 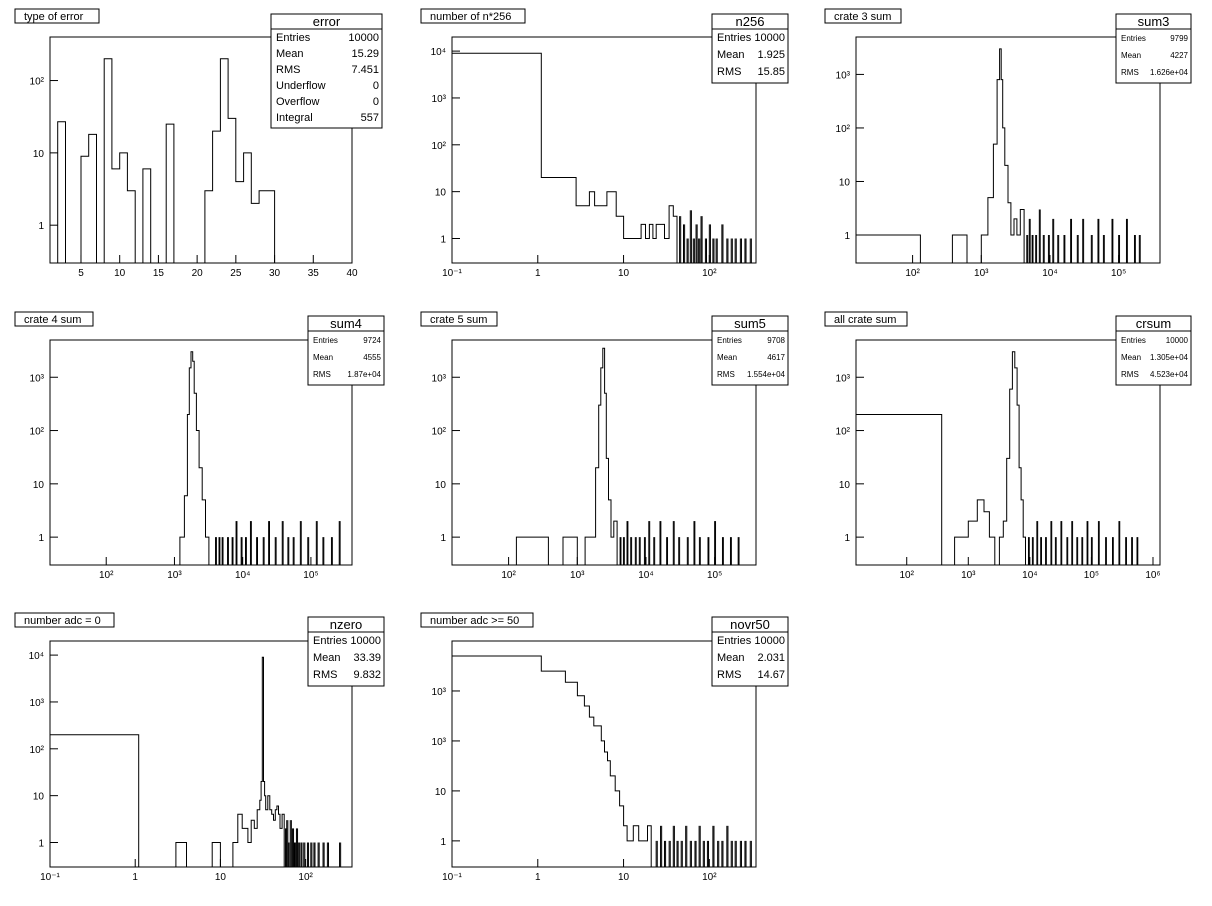 What do you see at coordinates (1169, 357) in the screenshot?
I see `stats-value: 1.305e+04` at bounding box center [1169, 357].